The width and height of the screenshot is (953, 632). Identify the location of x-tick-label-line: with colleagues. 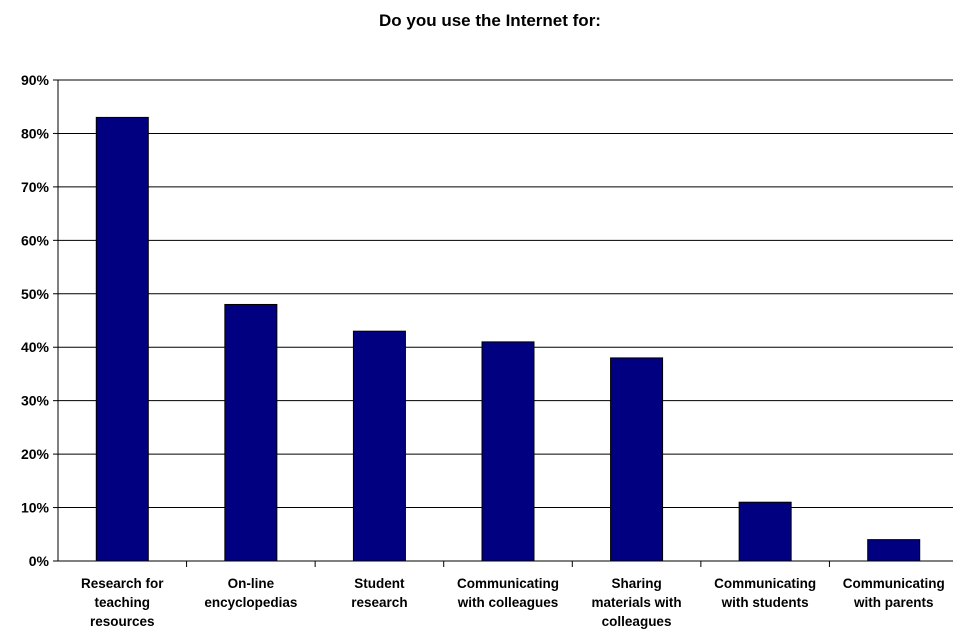
(508, 602).